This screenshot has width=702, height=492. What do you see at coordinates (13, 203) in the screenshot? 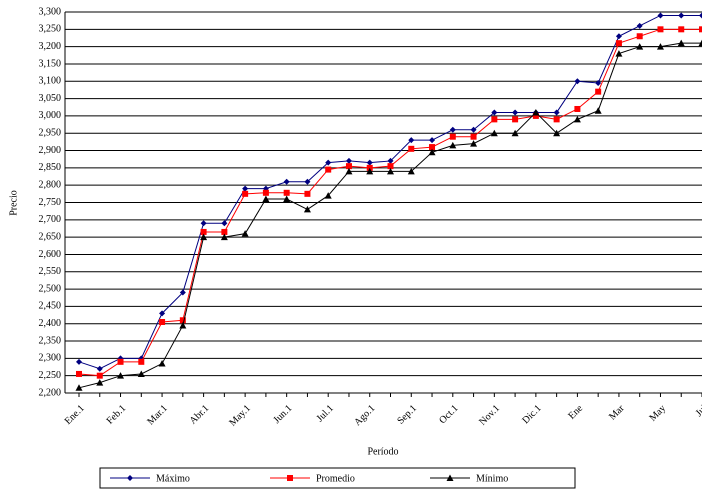
I see `y-axis-label: Precio` at bounding box center [13, 203].